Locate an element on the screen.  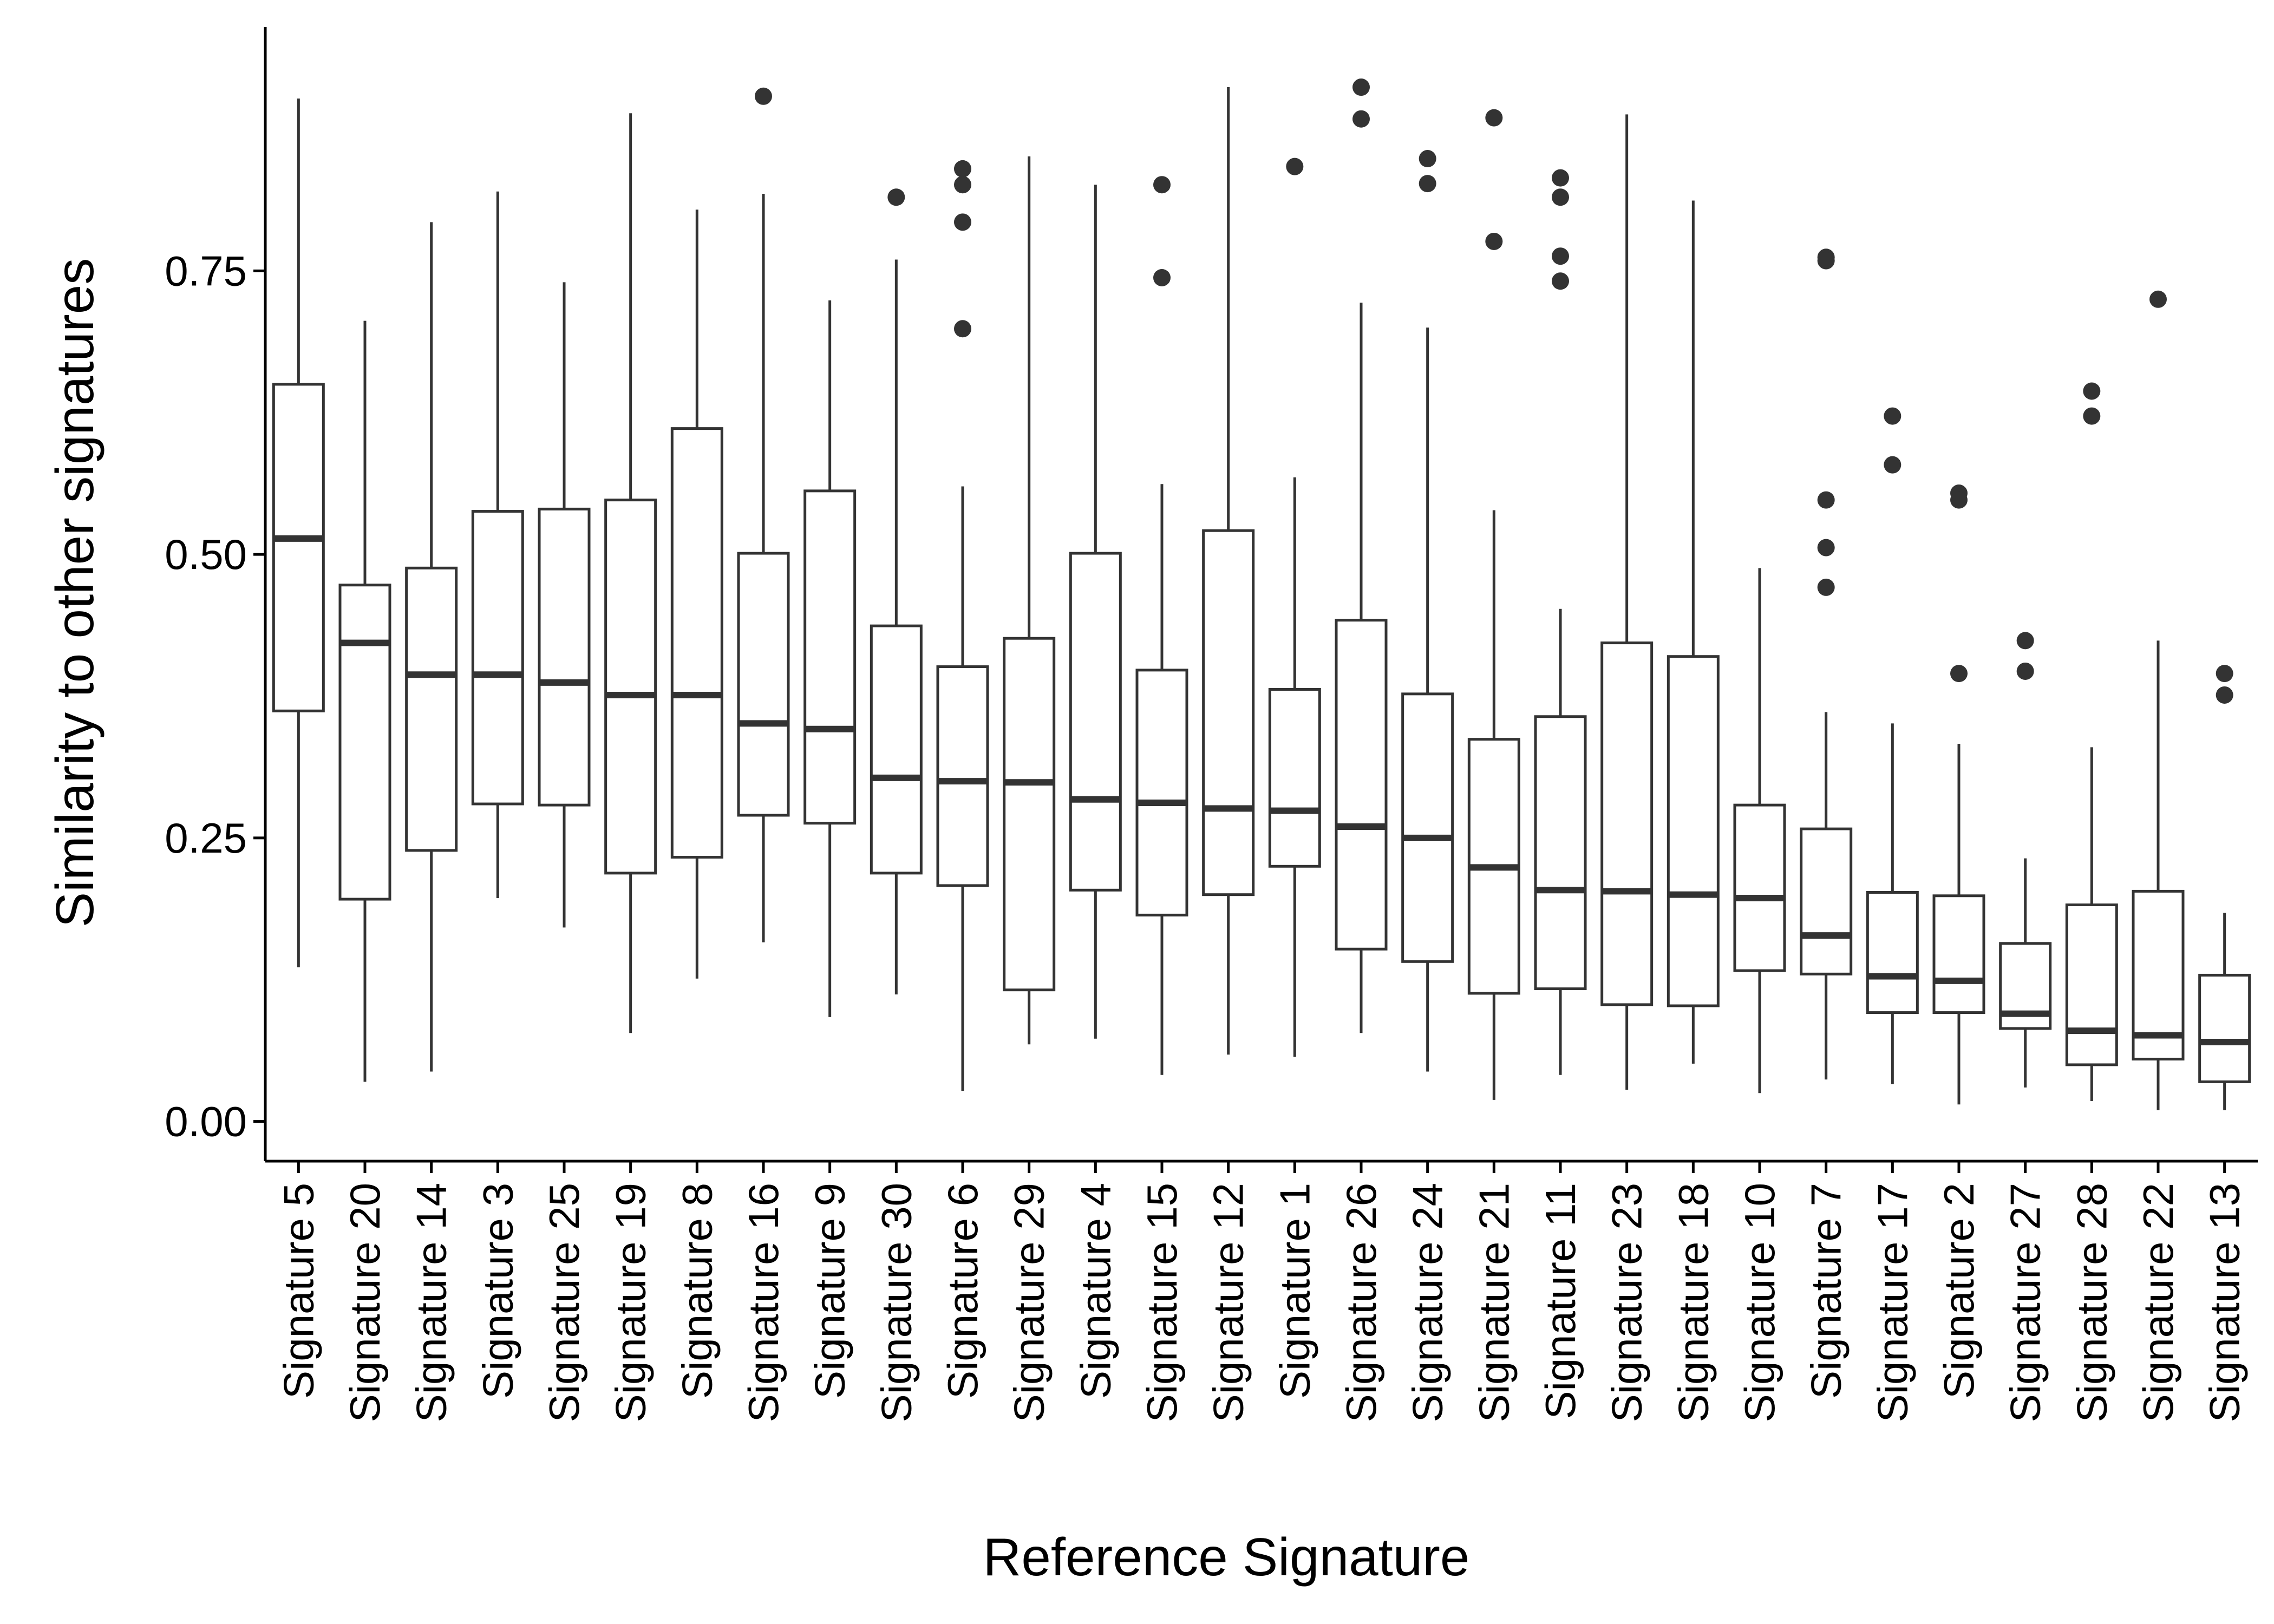
x-tick-label: Signature 6 is located at coordinates (963, 1291).